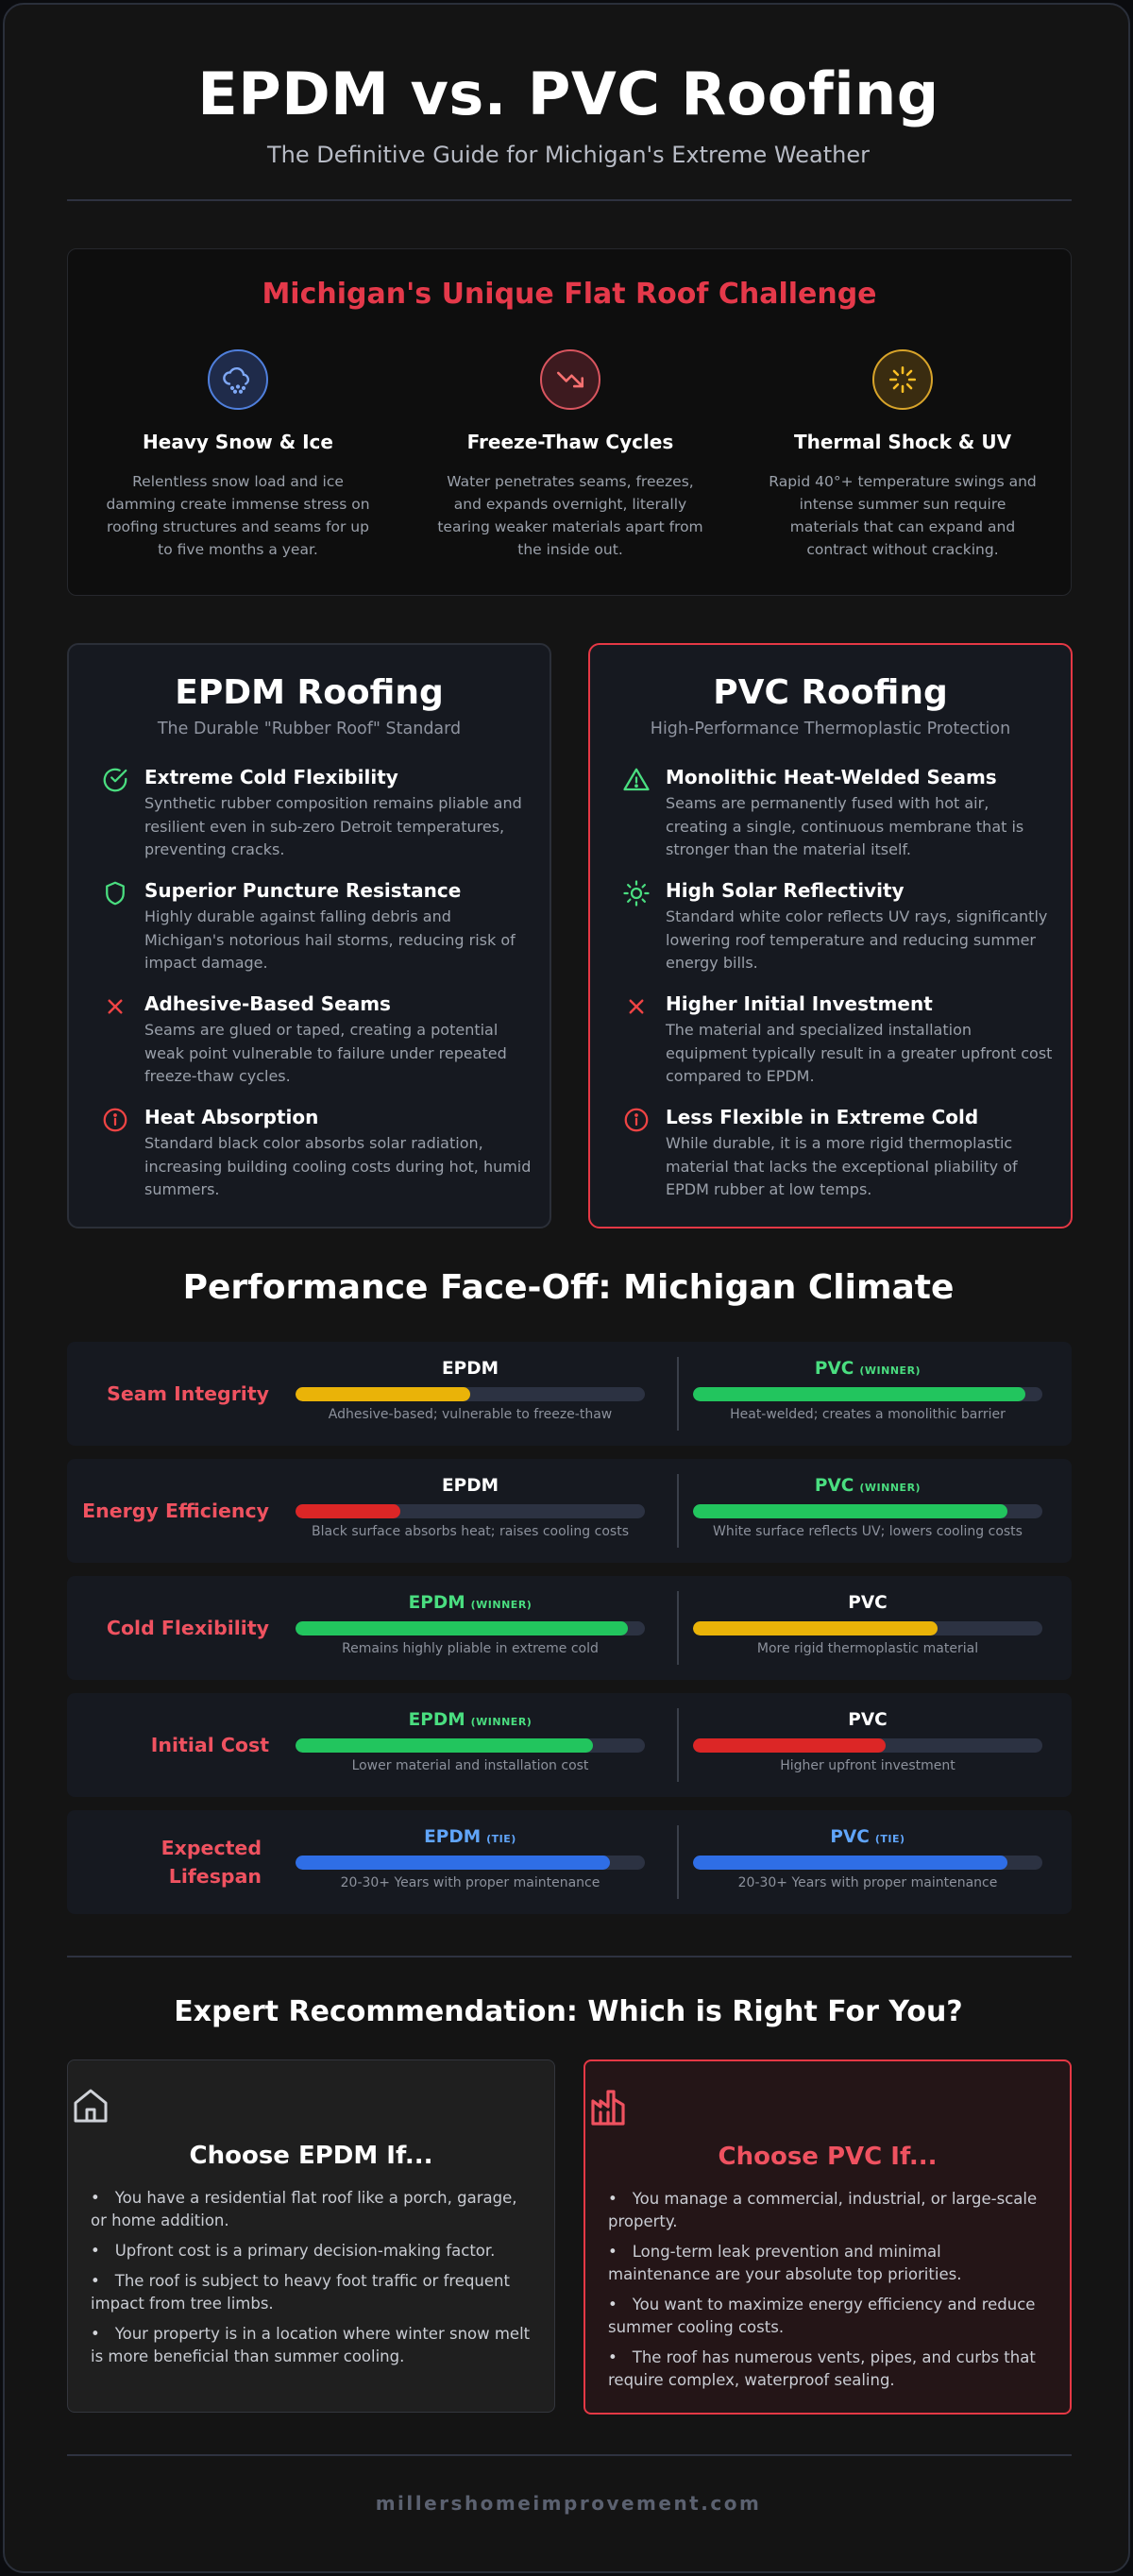 The height and width of the screenshot is (2576, 1133). I want to click on warning-triangle-icon, so click(636, 779).